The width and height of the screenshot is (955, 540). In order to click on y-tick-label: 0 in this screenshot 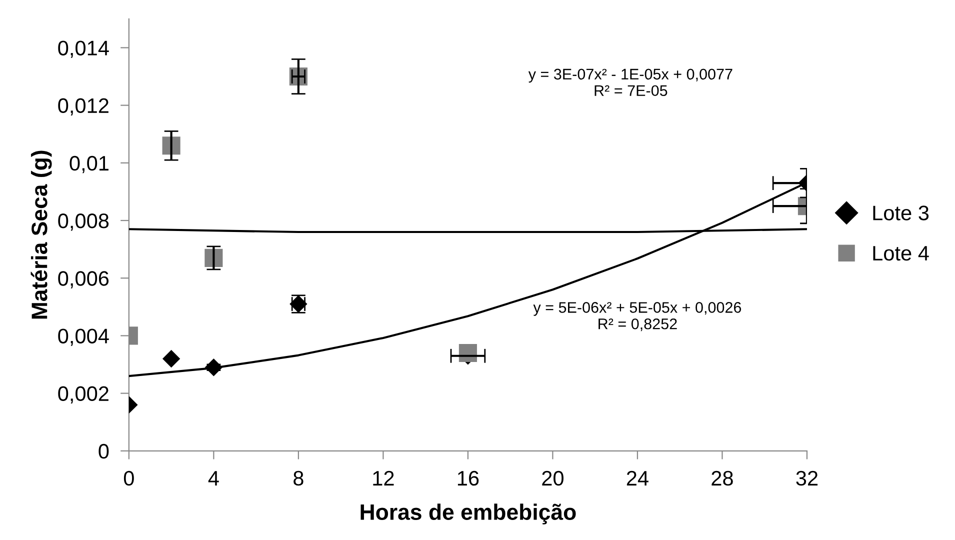, I will do `click(103, 451)`.